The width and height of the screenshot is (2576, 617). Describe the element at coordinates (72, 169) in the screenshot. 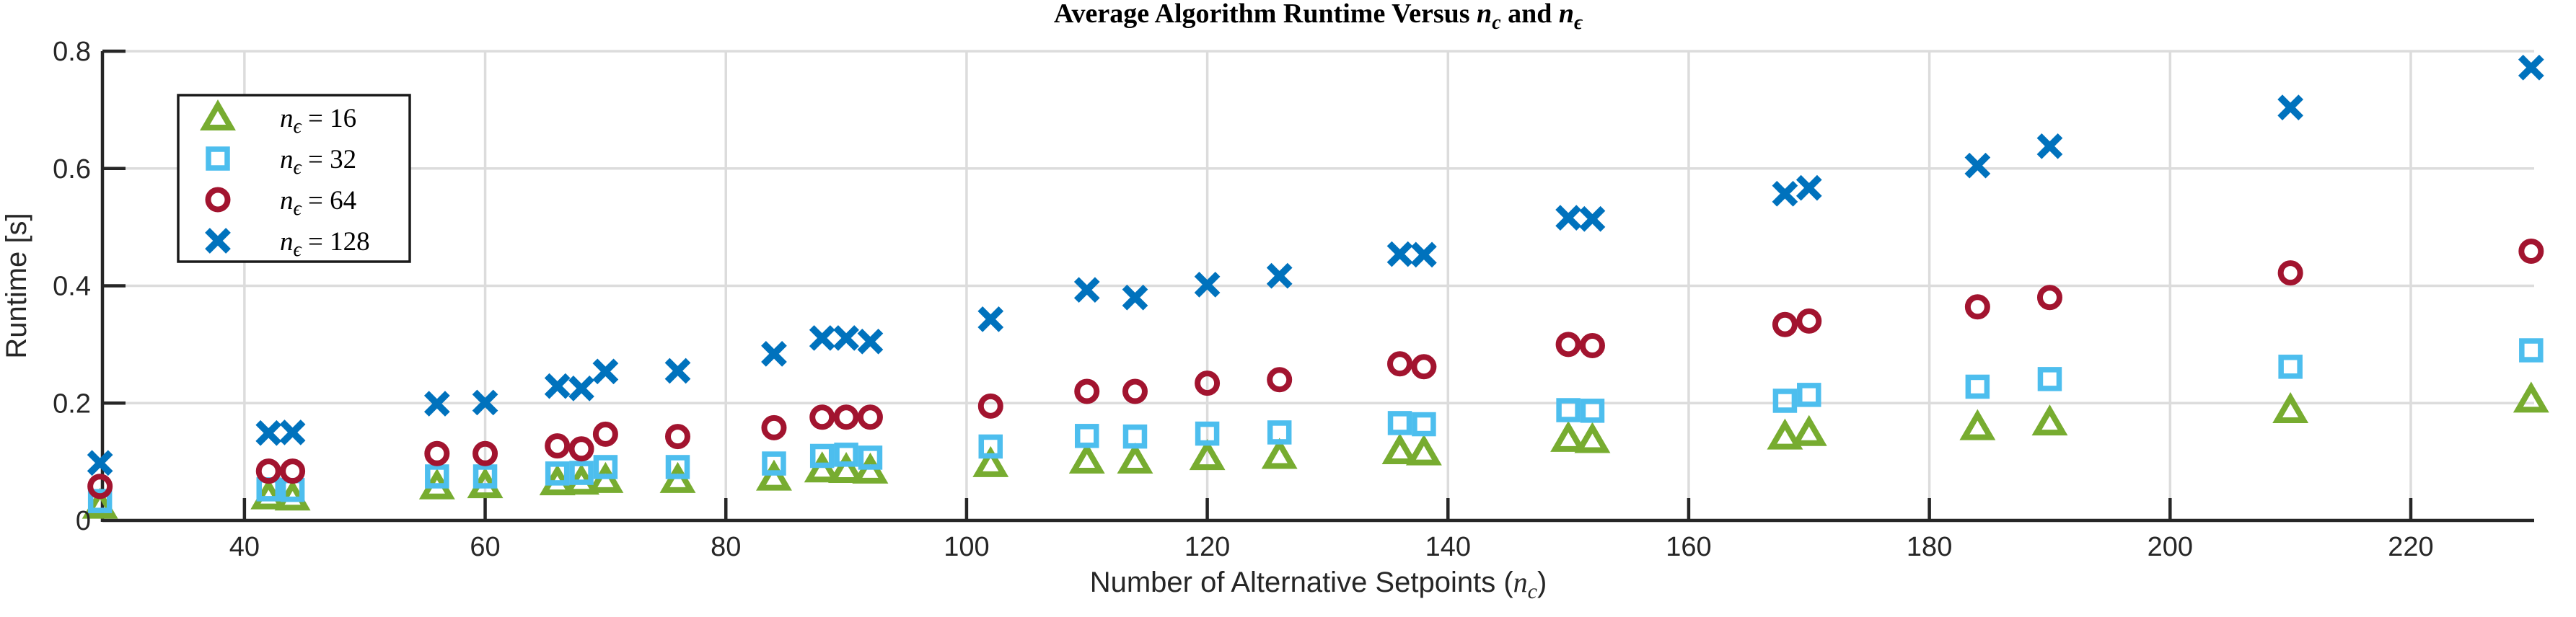

I see `y-tick-label: 0.6` at that location.